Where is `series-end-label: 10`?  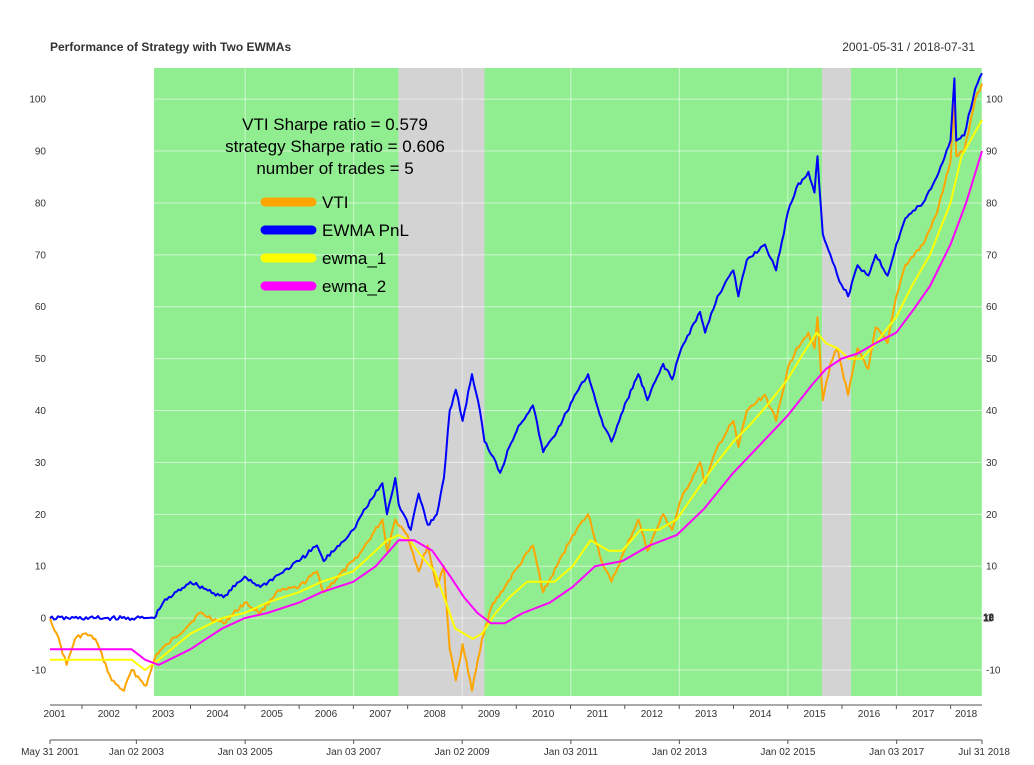 series-end-label: 10 is located at coordinates (989, 619).